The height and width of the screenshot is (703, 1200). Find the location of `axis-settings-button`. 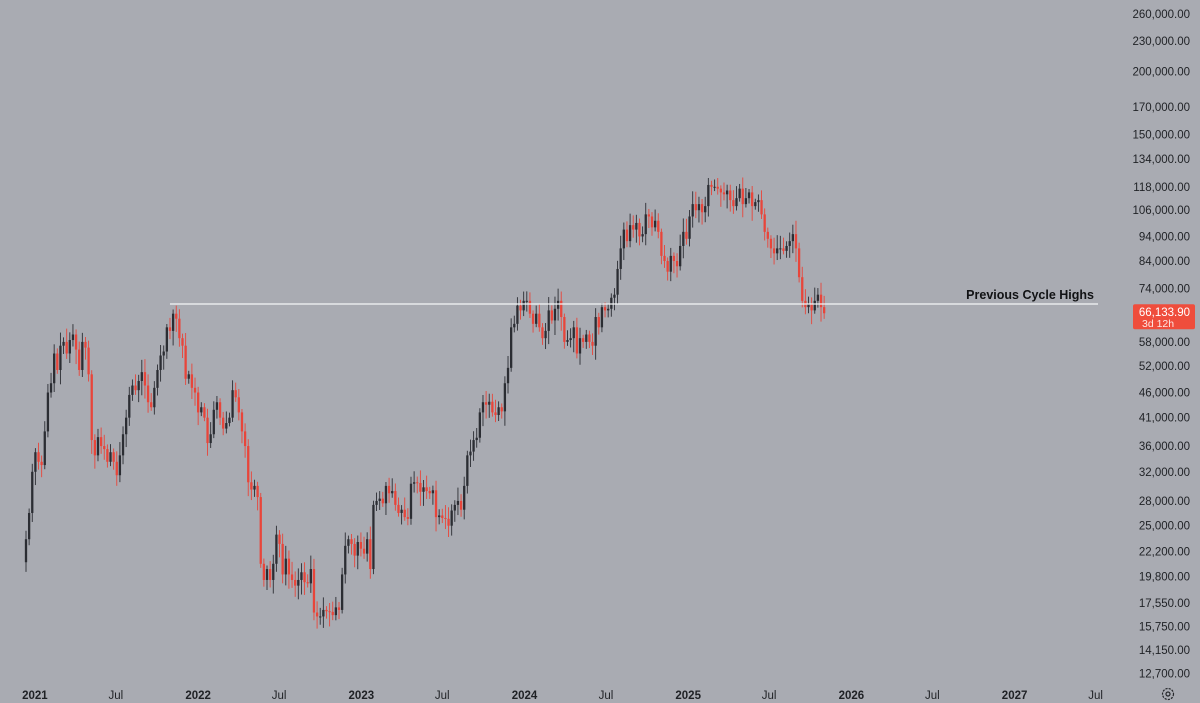

axis-settings-button is located at coordinates (1168, 694).